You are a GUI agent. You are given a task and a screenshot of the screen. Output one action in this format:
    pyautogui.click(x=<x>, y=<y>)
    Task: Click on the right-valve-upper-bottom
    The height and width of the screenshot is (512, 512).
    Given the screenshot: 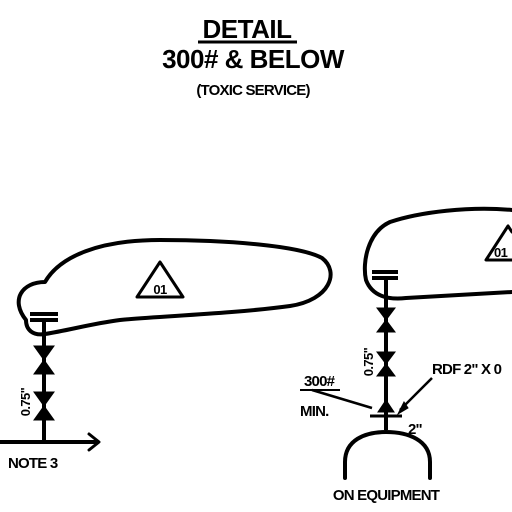 What is the action you would take?
    pyautogui.click(x=386, y=326)
    